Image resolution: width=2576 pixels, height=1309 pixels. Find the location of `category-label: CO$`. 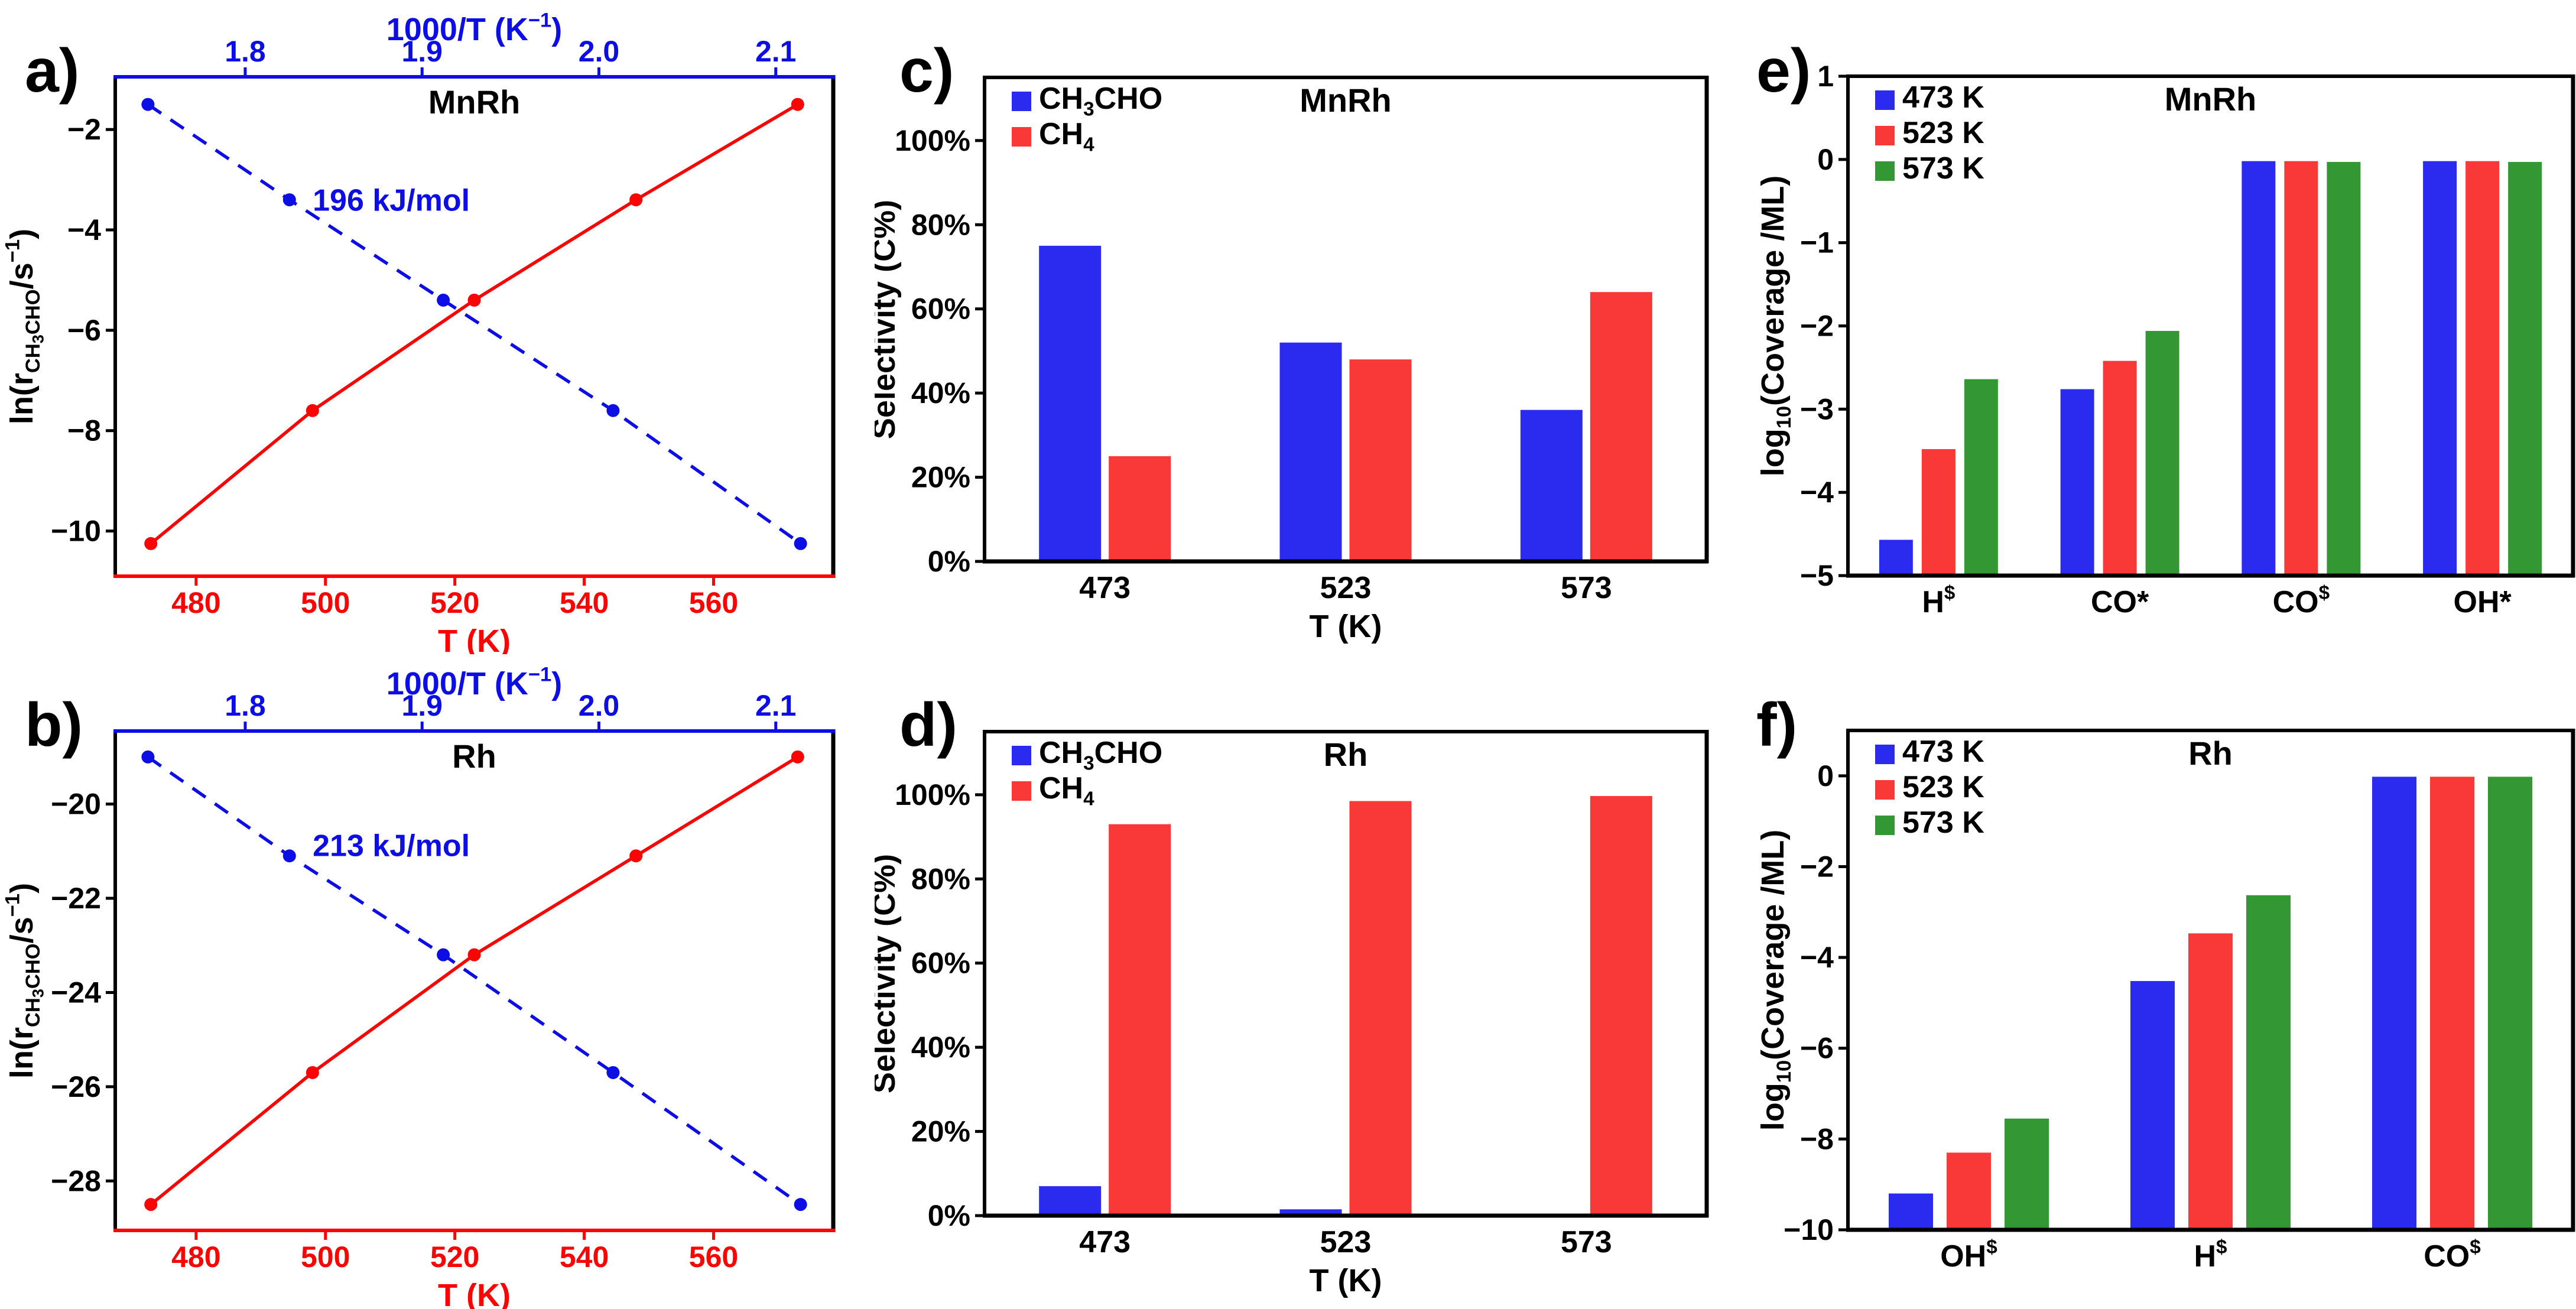

category-label: CO$ is located at coordinates (2301, 600).